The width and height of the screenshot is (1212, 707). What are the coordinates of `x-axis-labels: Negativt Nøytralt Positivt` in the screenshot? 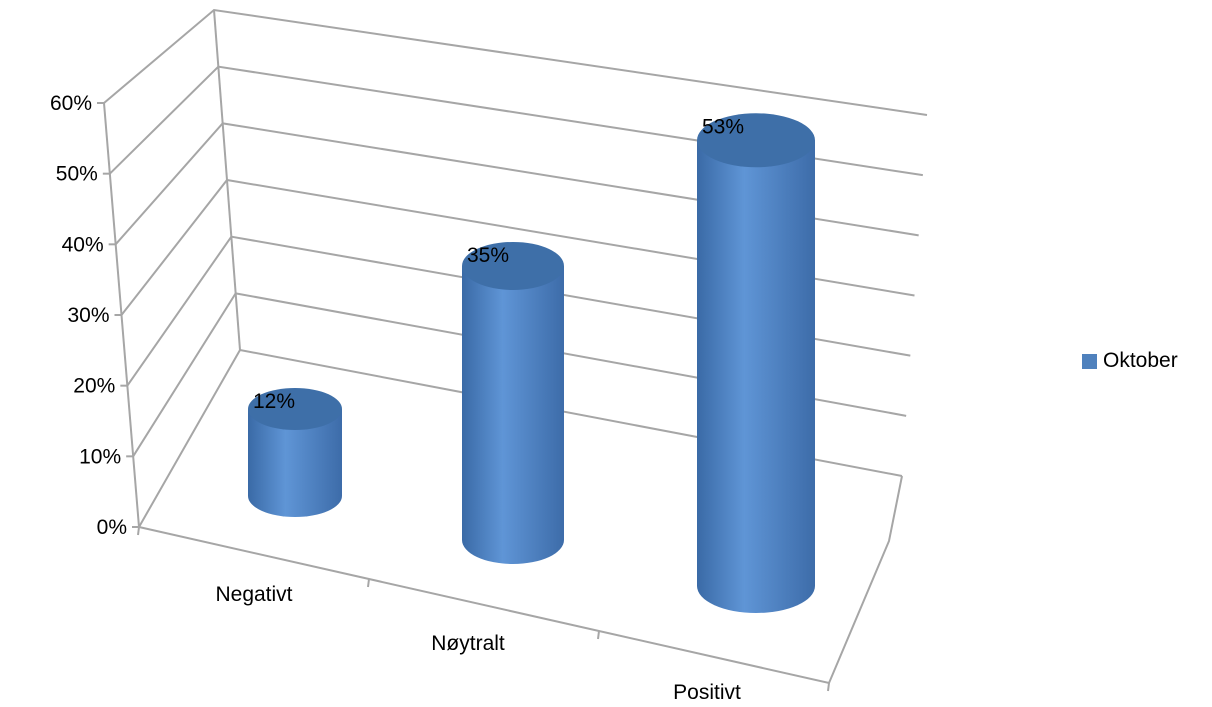 It's located at (478, 643).